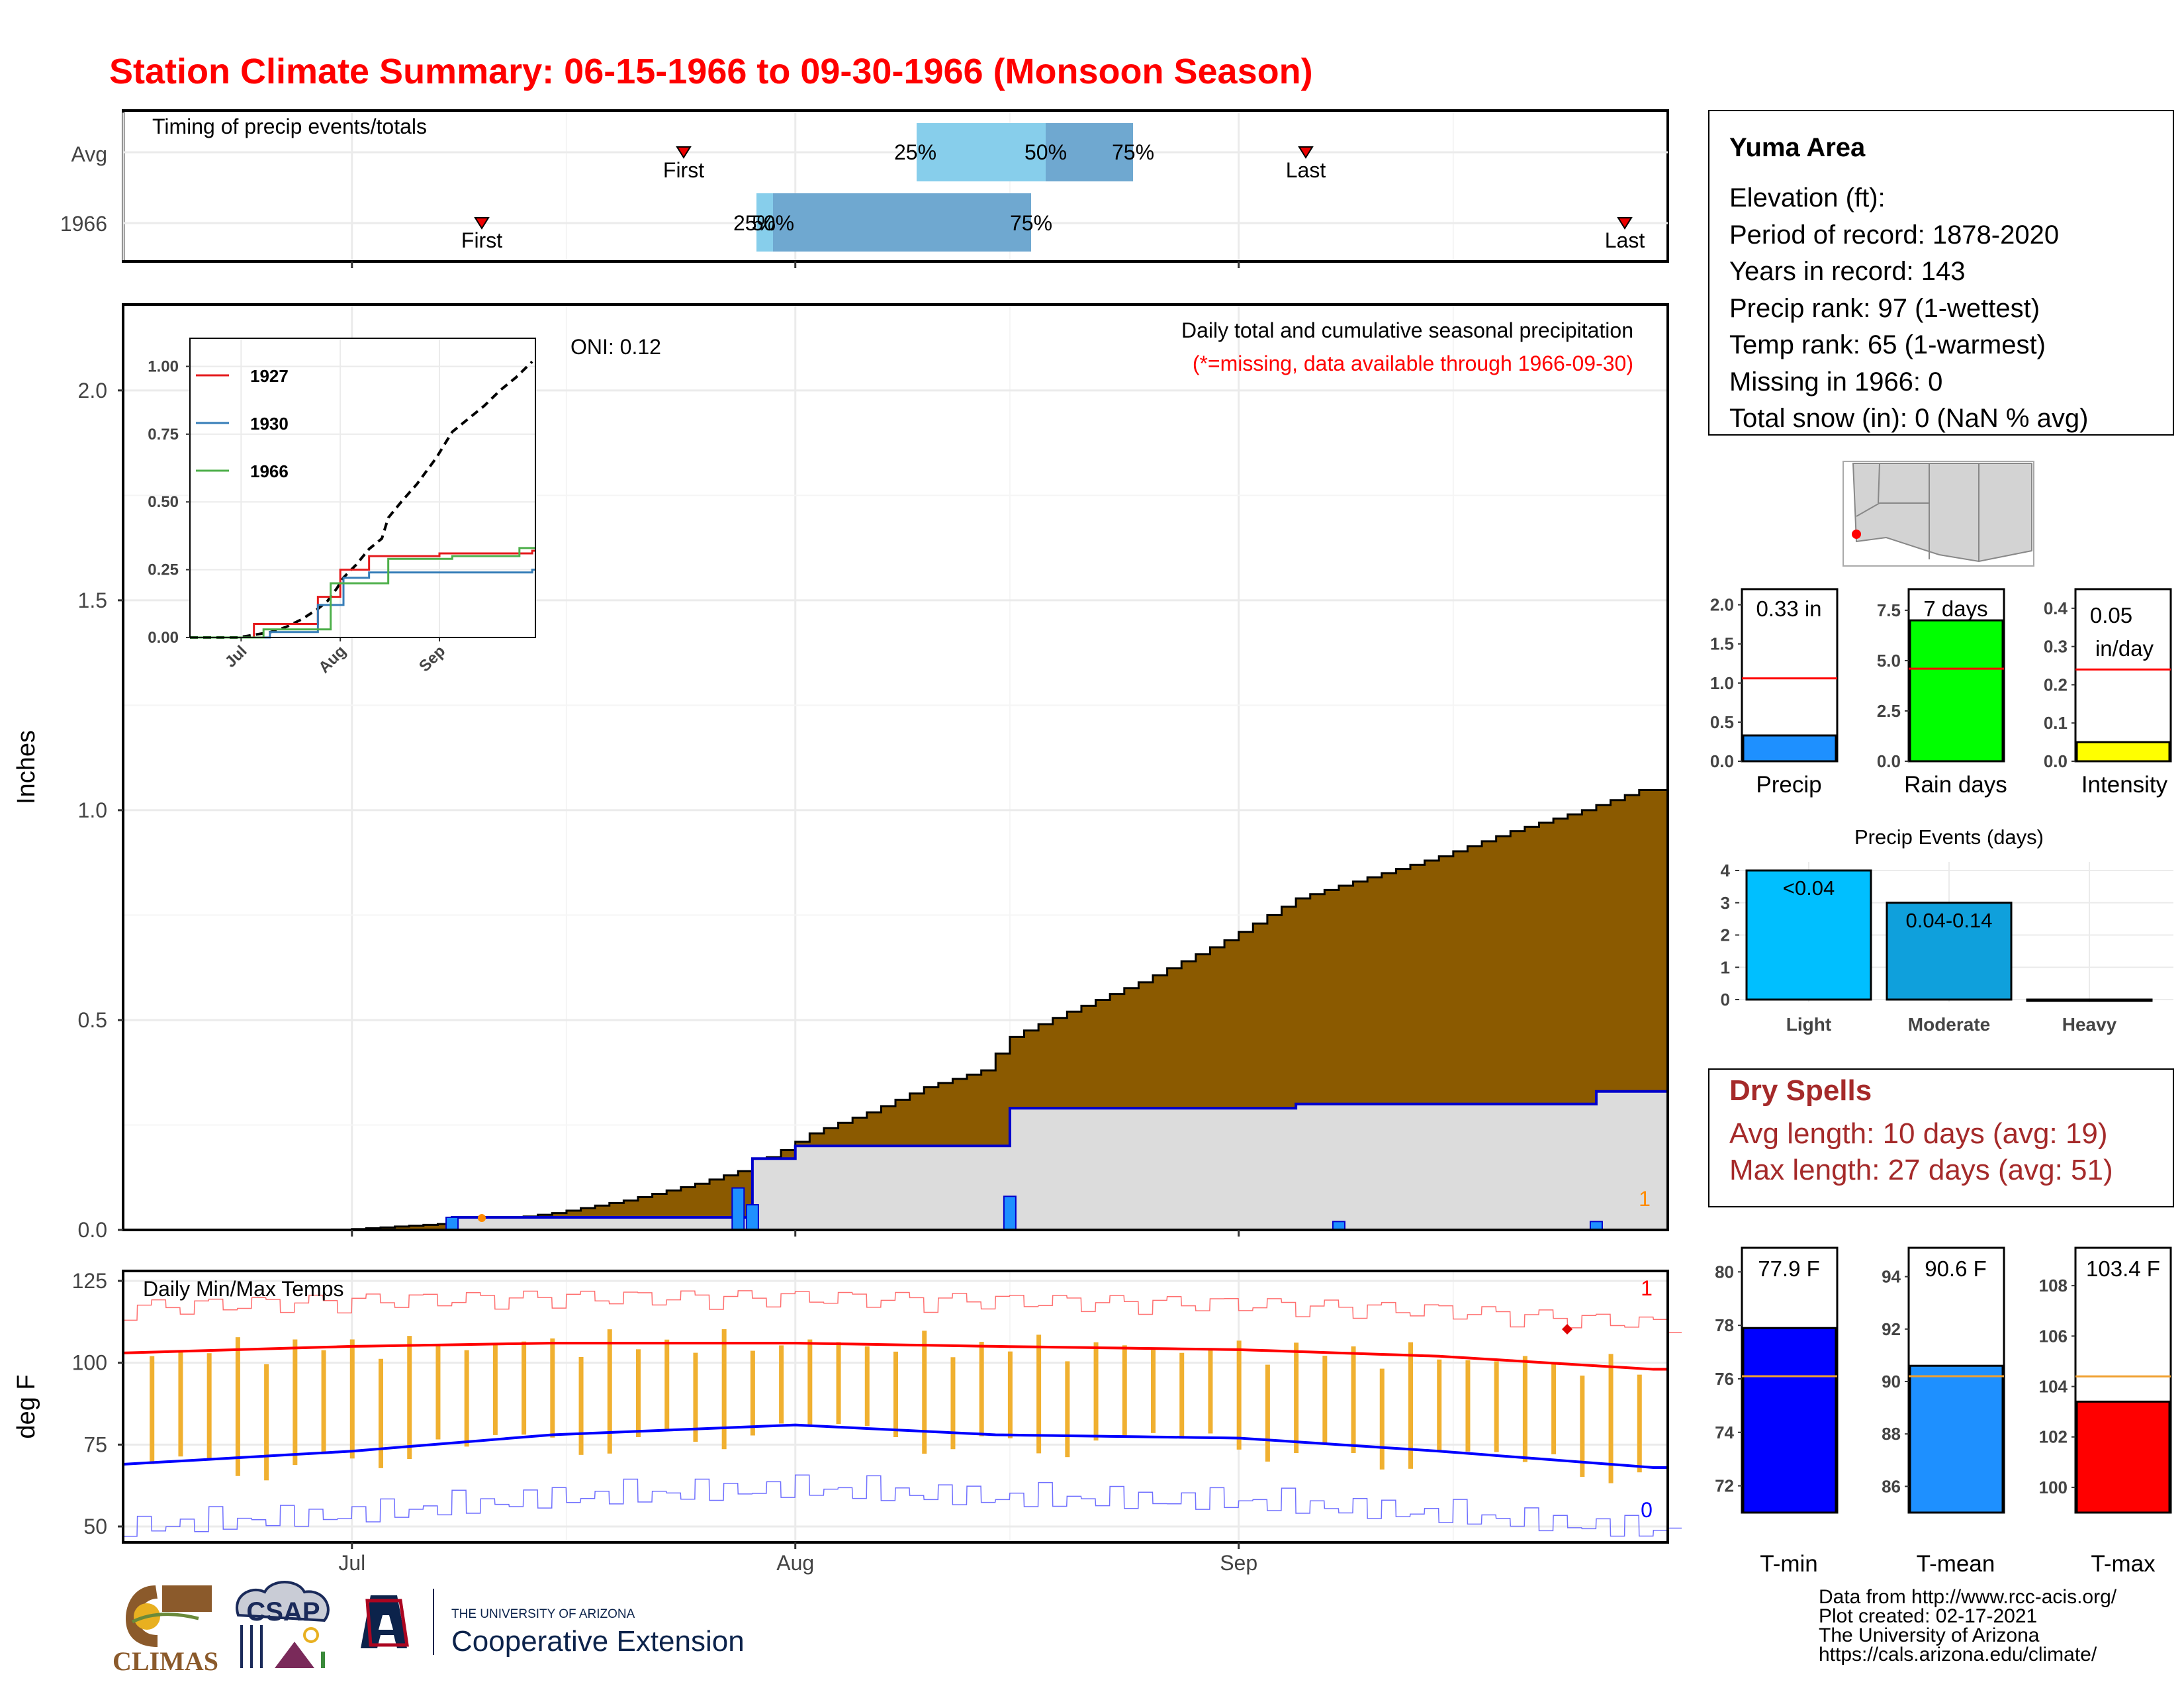 The width and height of the screenshot is (2184, 1688). Describe the element at coordinates (2053, 1387) in the screenshot. I see `tbar-tmax-ytick-label: 104` at that location.